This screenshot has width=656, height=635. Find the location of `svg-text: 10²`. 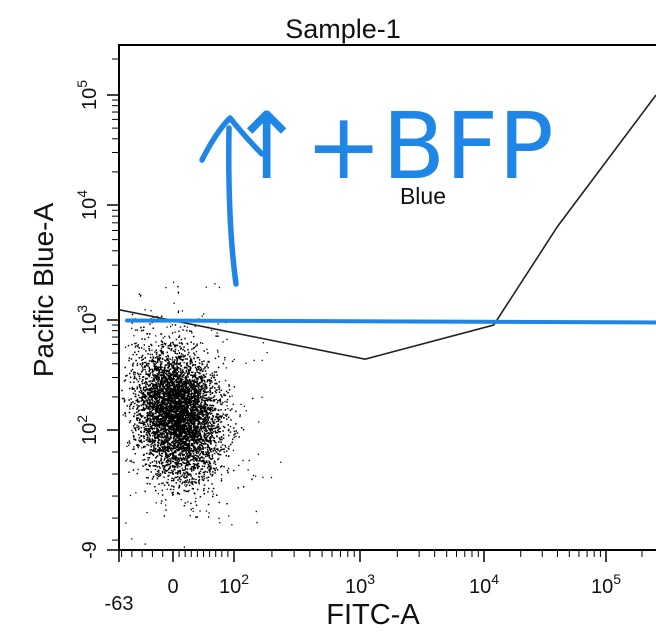

svg-text: 10² is located at coordinates (87, 430).